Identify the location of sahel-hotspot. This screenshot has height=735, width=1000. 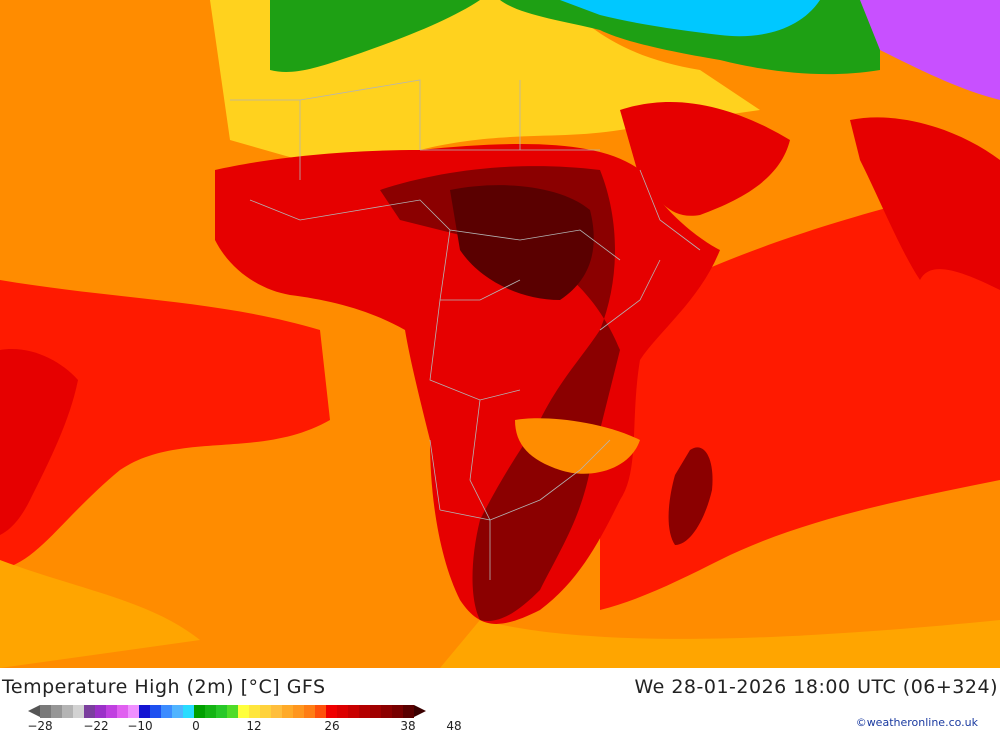
(522, 242).